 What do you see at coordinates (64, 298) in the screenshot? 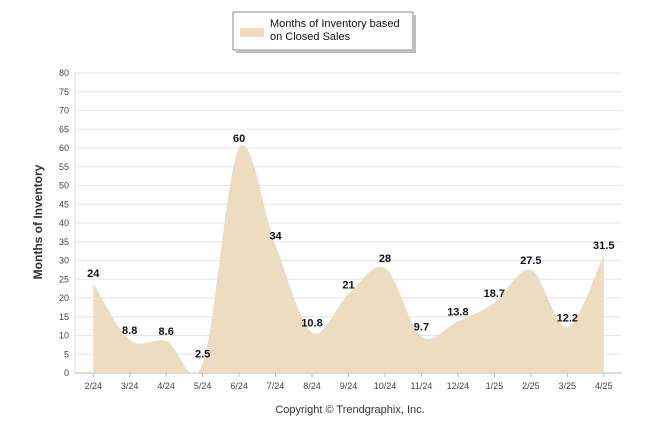
I see `y-tick-label: 20` at bounding box center [64, 298].